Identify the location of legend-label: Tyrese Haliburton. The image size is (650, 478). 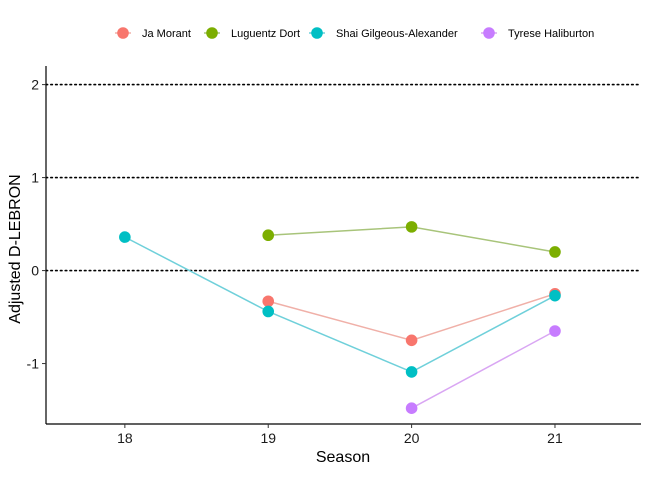
(551, 34).